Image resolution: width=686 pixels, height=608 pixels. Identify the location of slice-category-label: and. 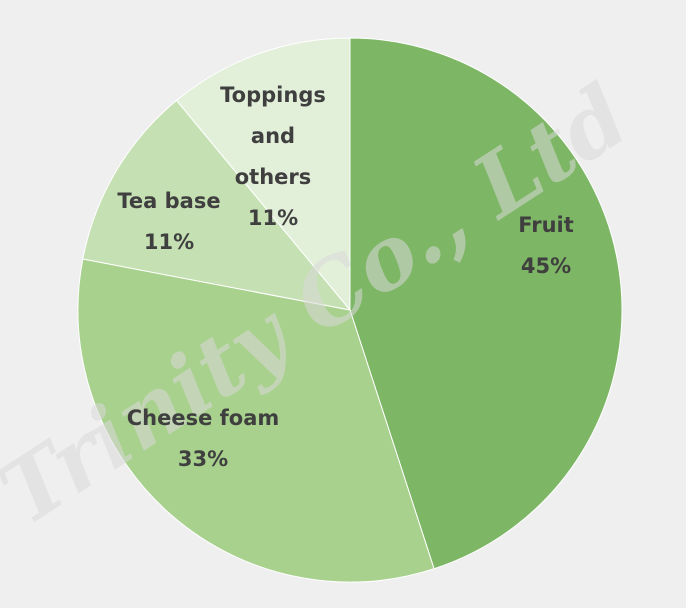
(273, 136).